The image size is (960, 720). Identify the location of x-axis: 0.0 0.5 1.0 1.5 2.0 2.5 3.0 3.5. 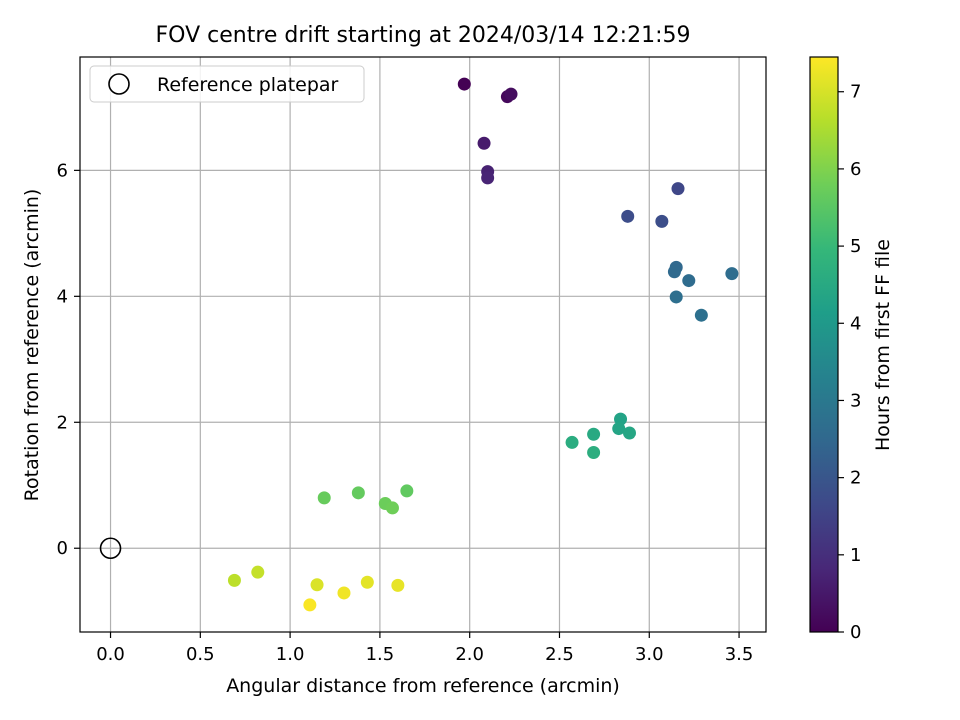
(424, 648).